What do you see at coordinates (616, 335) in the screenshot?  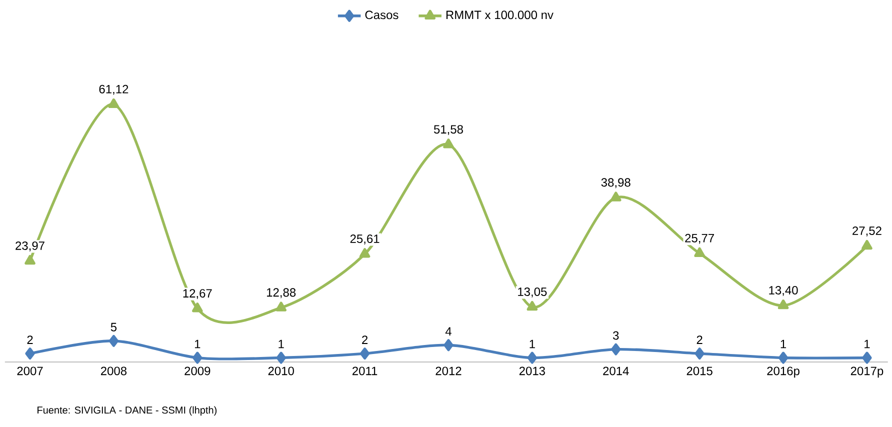 I see `data-label: 3` at bounding box center [616, 335].